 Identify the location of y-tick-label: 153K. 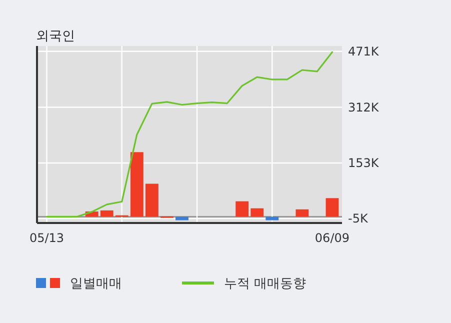
(364, 163).